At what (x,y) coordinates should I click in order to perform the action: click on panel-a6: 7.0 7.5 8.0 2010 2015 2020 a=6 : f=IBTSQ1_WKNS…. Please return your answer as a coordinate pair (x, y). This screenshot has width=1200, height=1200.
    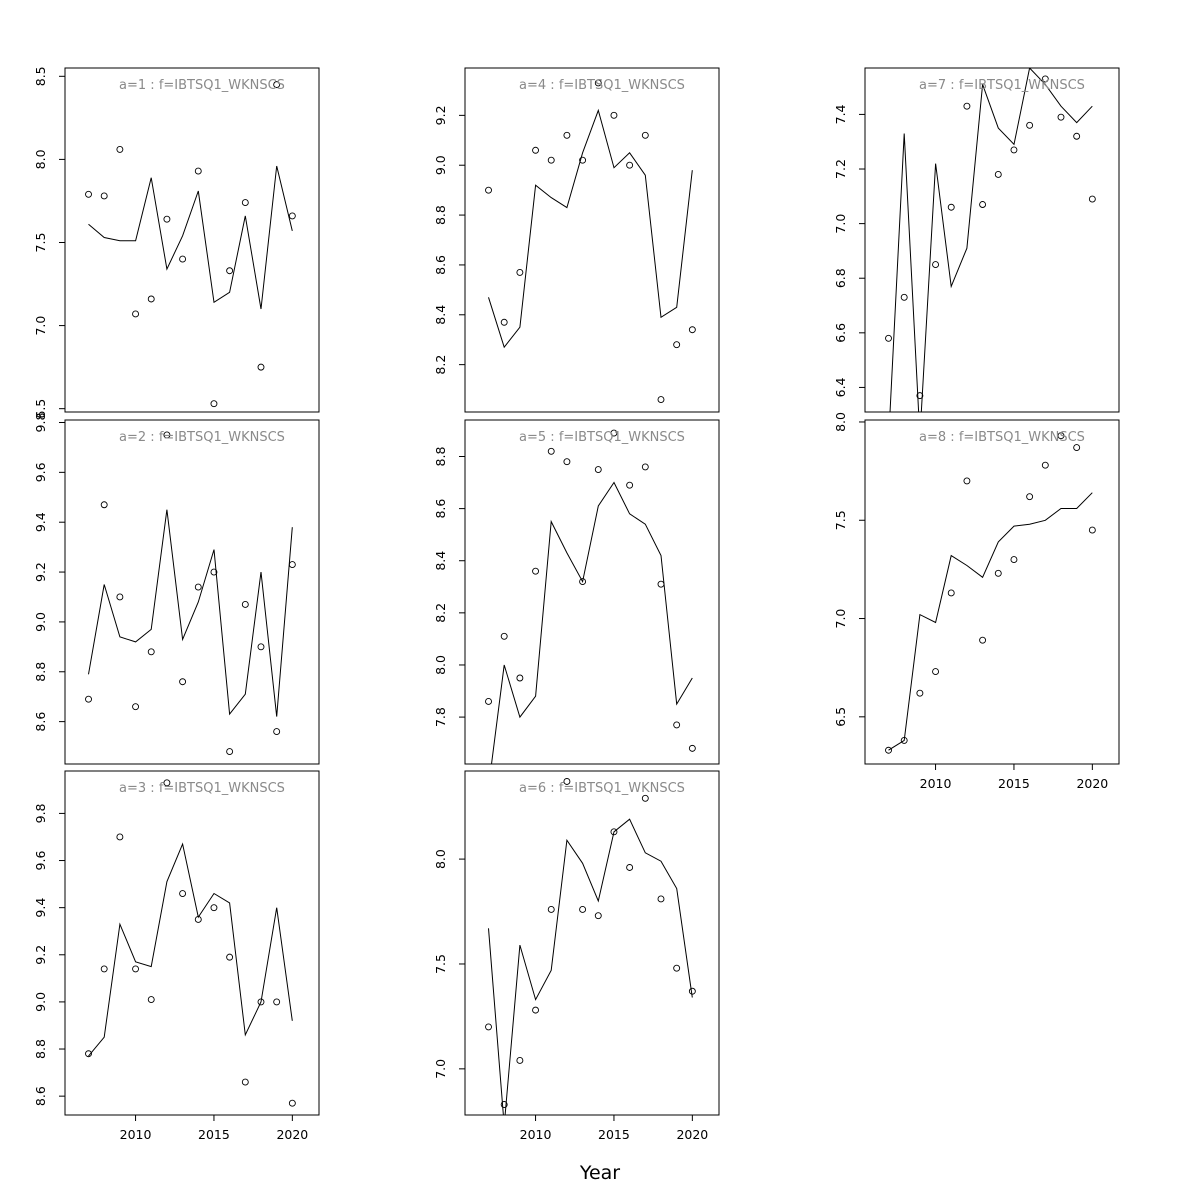
    Looking at the image, I should click on (576, 956).